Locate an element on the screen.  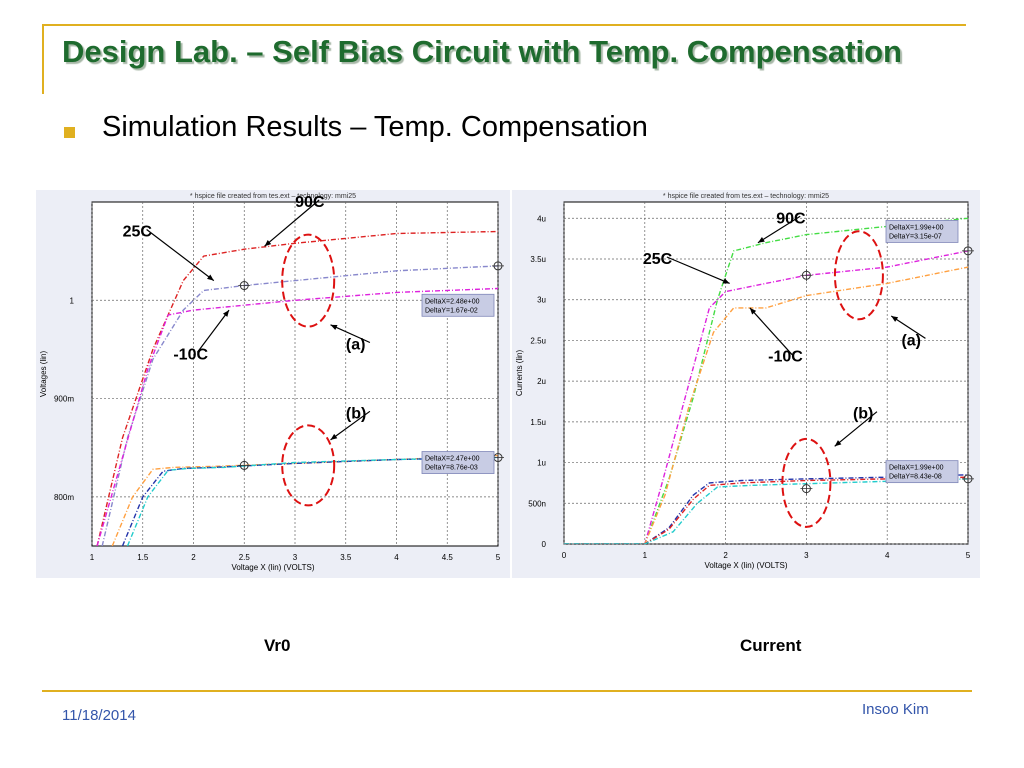
delta-box-text: DeltaY=3.15e-07 is located at coordinates (915, 236).